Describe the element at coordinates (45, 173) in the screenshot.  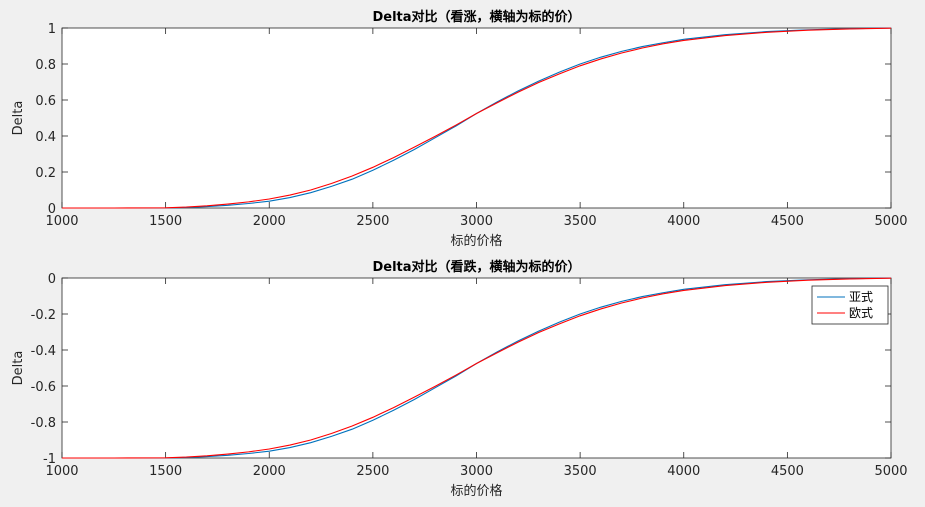
I see `y-tick-label: 0.2` at that location.